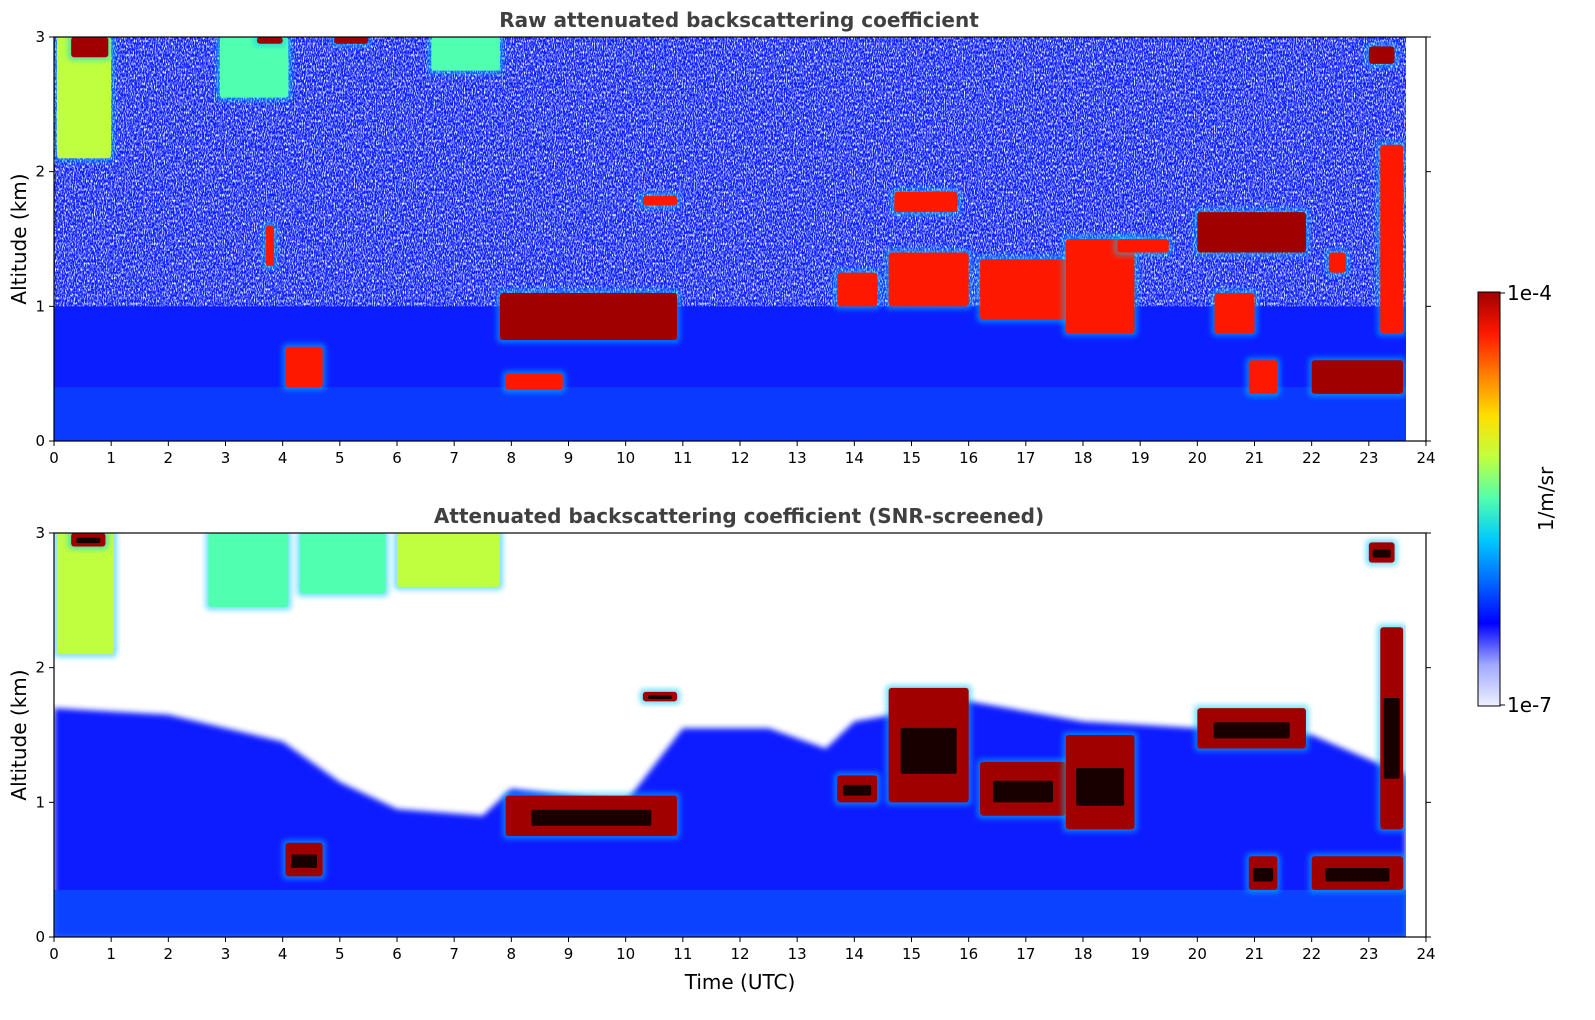  What do you see at coordinates (1082, 458) in the screenshot?
I see `x-tick-label: 18` at bounding box center [1082, 458].